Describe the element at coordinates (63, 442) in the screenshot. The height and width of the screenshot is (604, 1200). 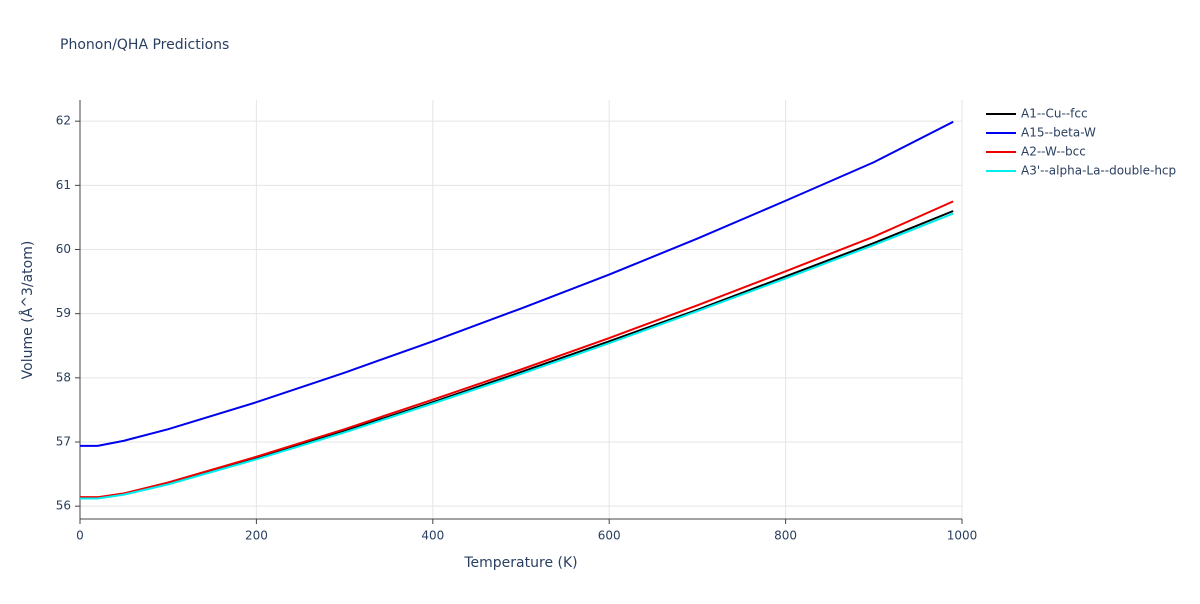
I see `y-tick-label: 57` at that location.